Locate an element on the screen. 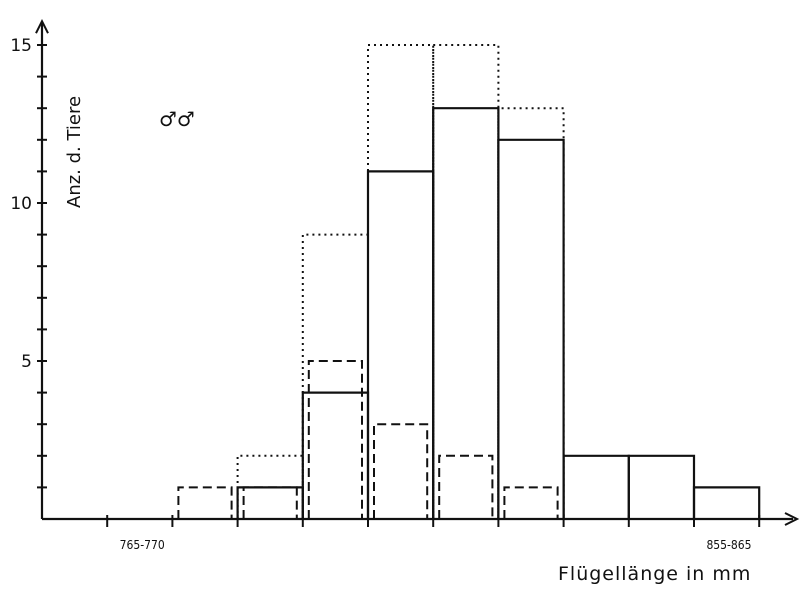  y-tick-label: 15 is located at coordinates (21, 46).